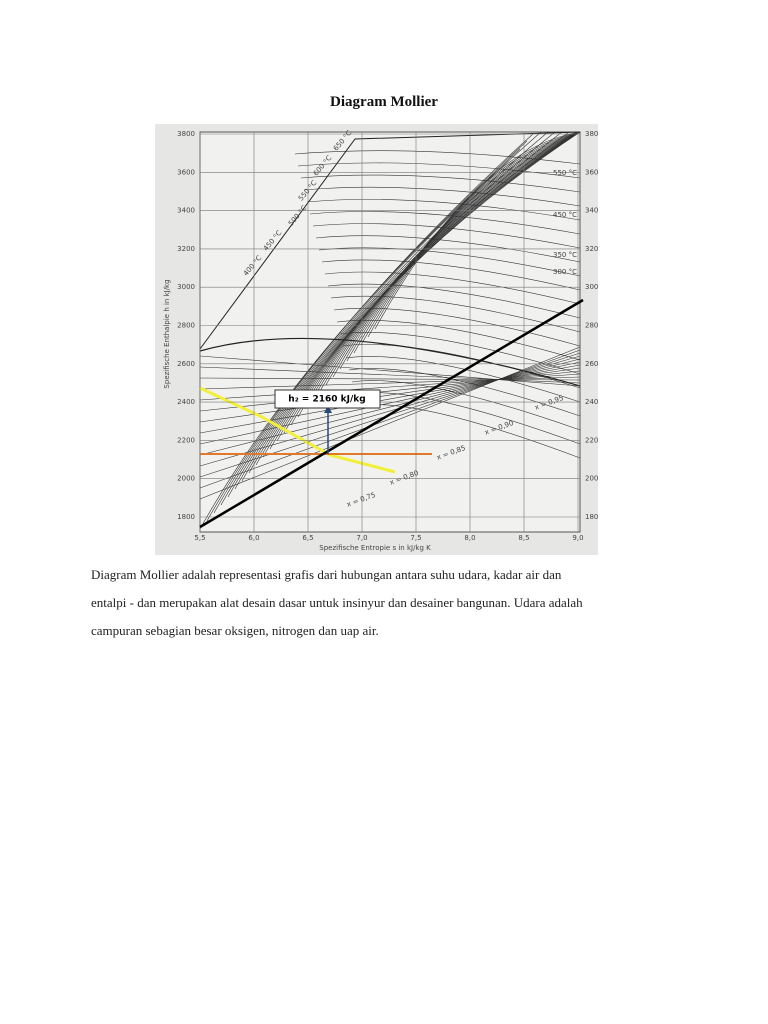 Image resolution: width=768 pixels, height=1024 pixels. Describe the element at coordinates (415, 538) in the screenshot. I see `x-tick-label: 7,5` at that location.